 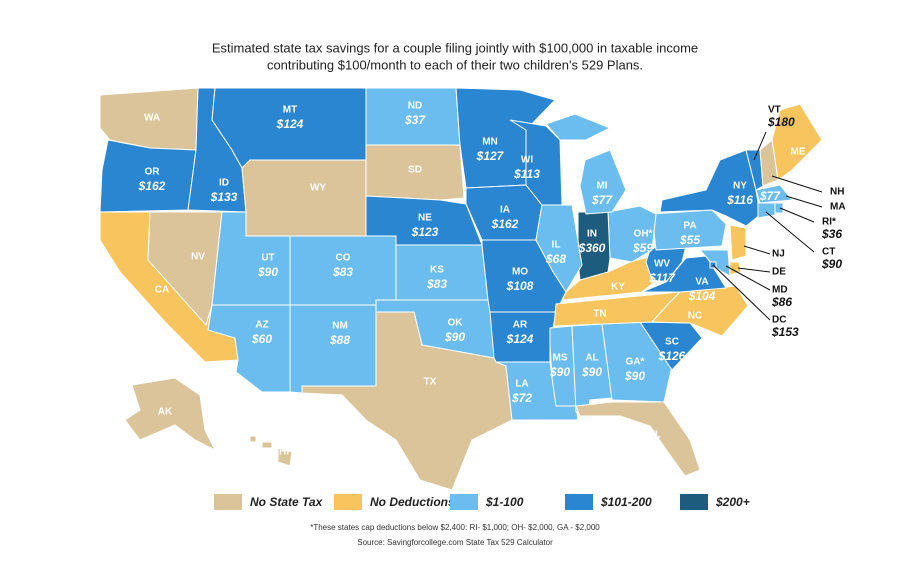 What do you see at coordinates (339, 340) in the screenshot?
I see `state-value: $88` at bounding box center [339, 340].